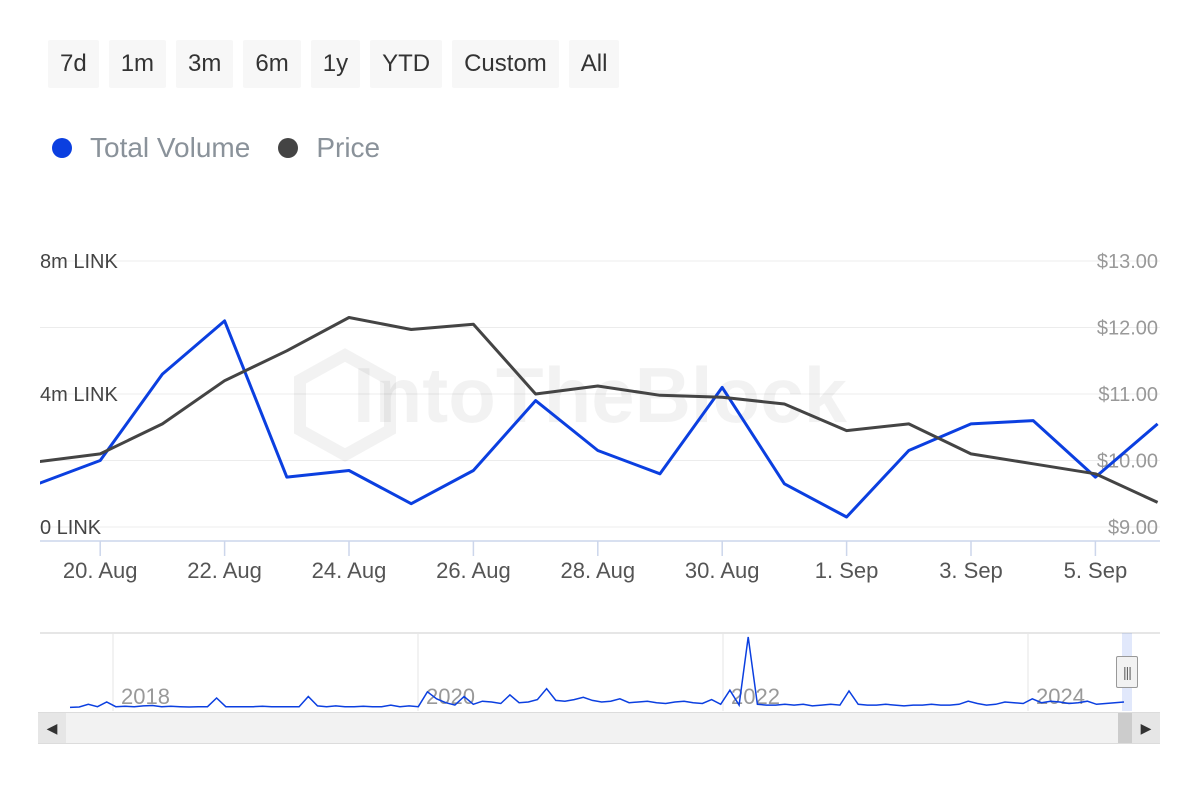 This screenshot has height=800, width=1200. Describe the element at coordinates (597, 672) in the screenshot. I see `navigator-series-line` at that location.